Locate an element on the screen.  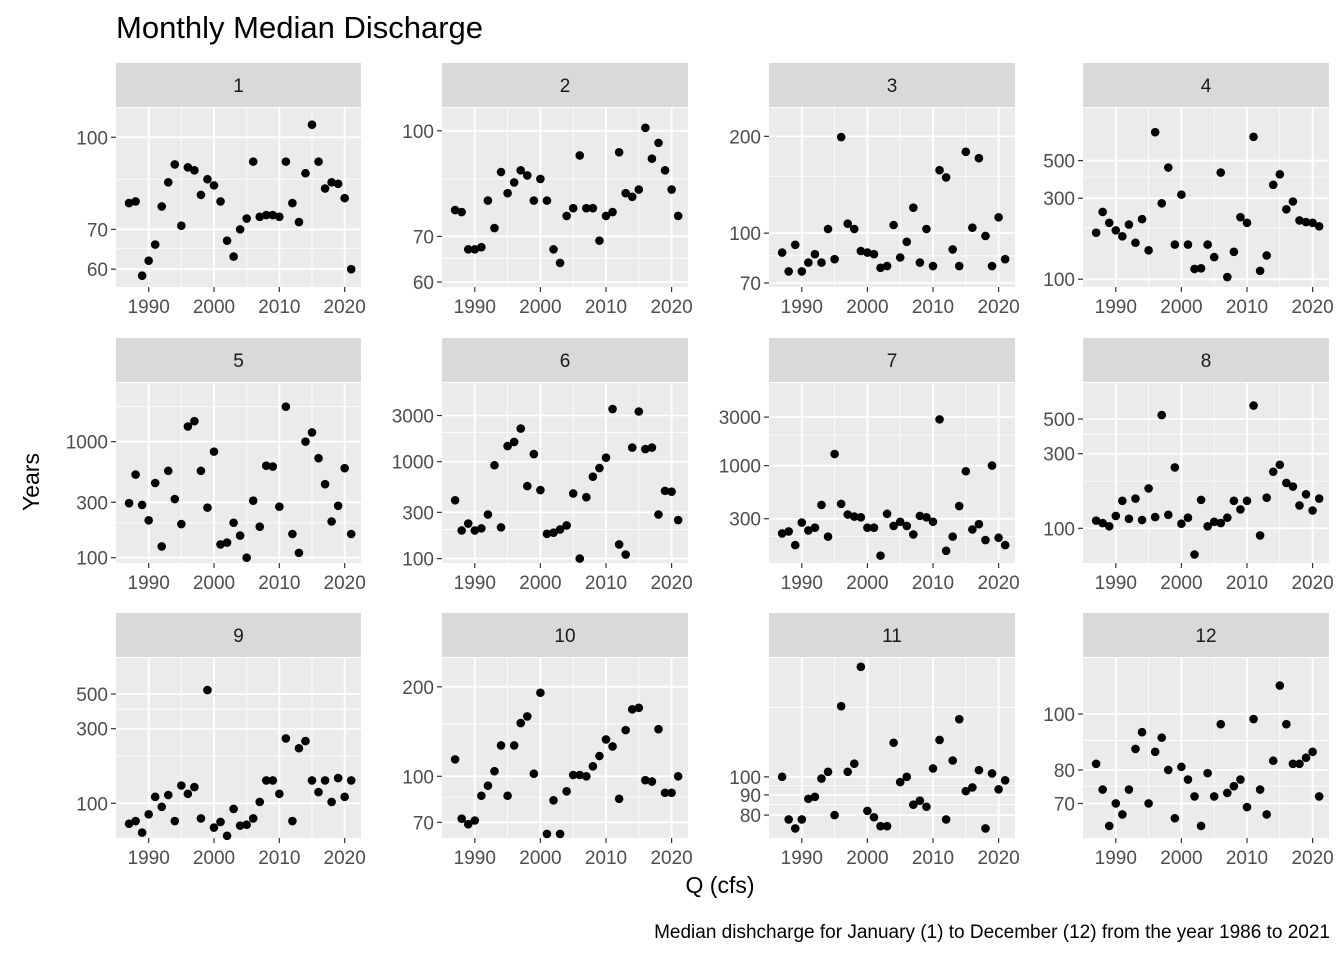
y-tick-label: 70 is located at coordinates (1064, 804).